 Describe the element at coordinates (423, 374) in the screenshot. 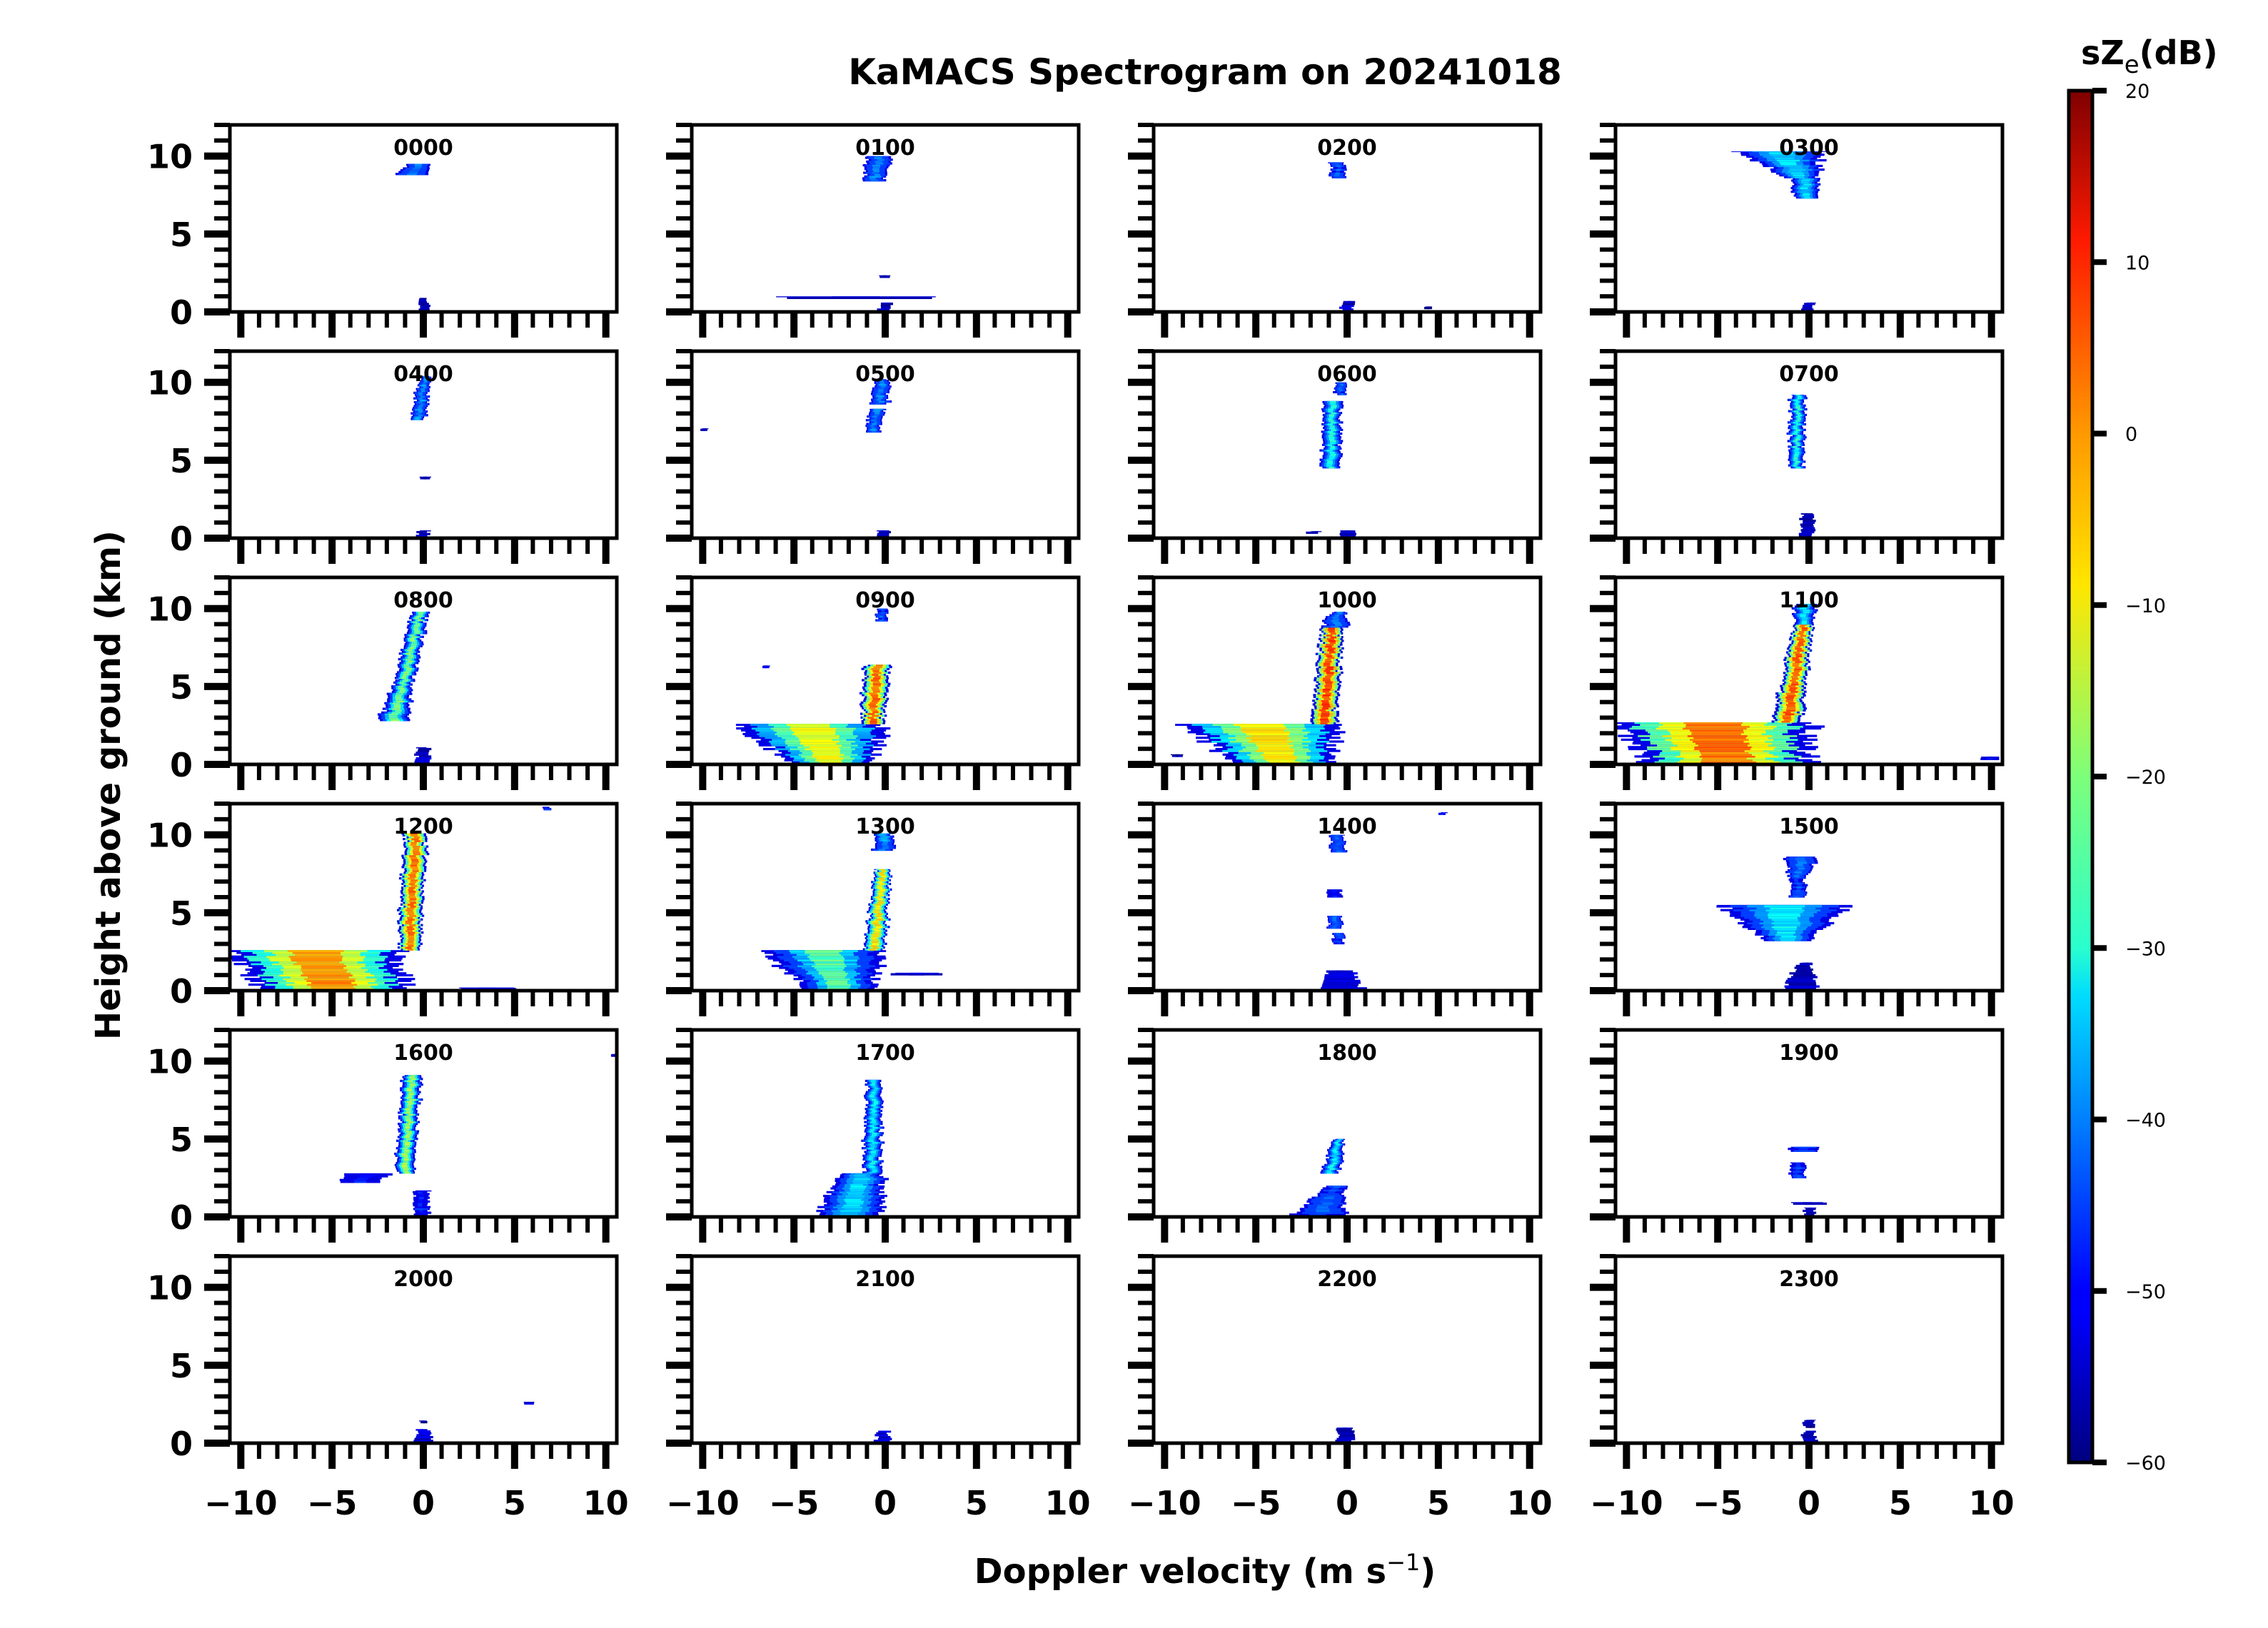

I see `panel-title: 0400` at that location.